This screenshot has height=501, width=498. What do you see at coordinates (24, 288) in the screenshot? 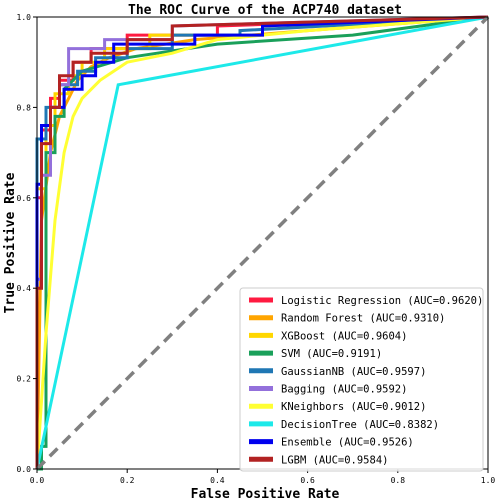
I see `y-tick-label: 0.4` at bounding box center [24, 288].